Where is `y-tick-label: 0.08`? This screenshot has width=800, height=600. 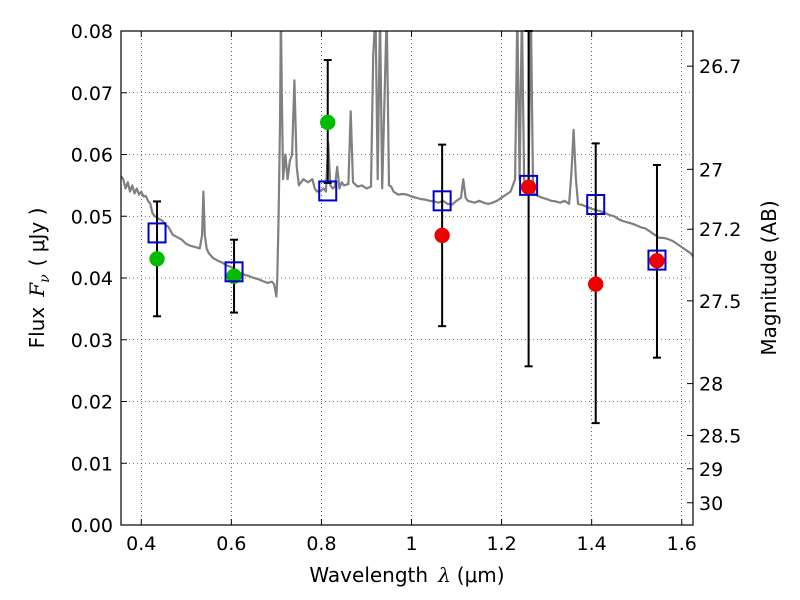
y-tick-label: 0.08 is located at coordinates (92, 32).